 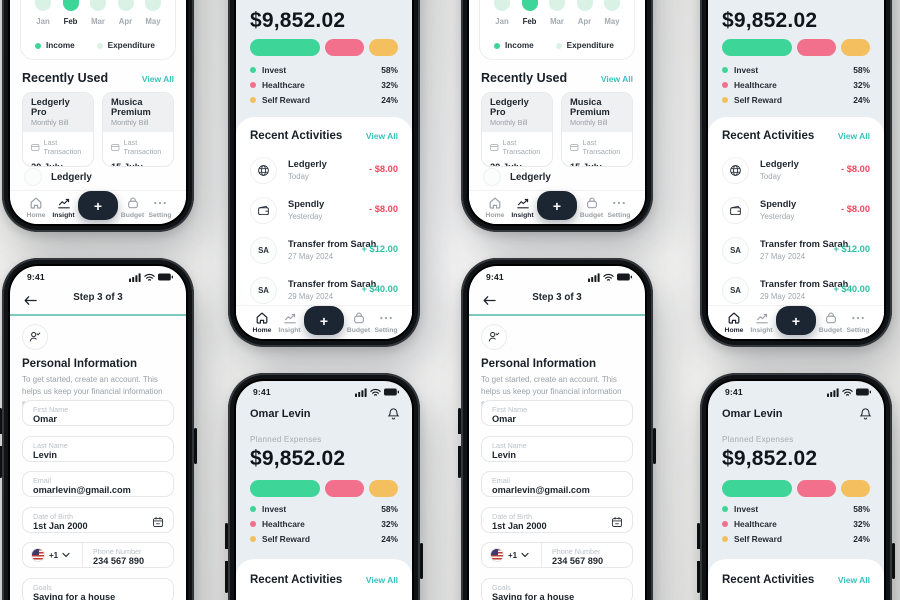 I want to click on field-label: Date of Birth, so click(x=53, y=516).